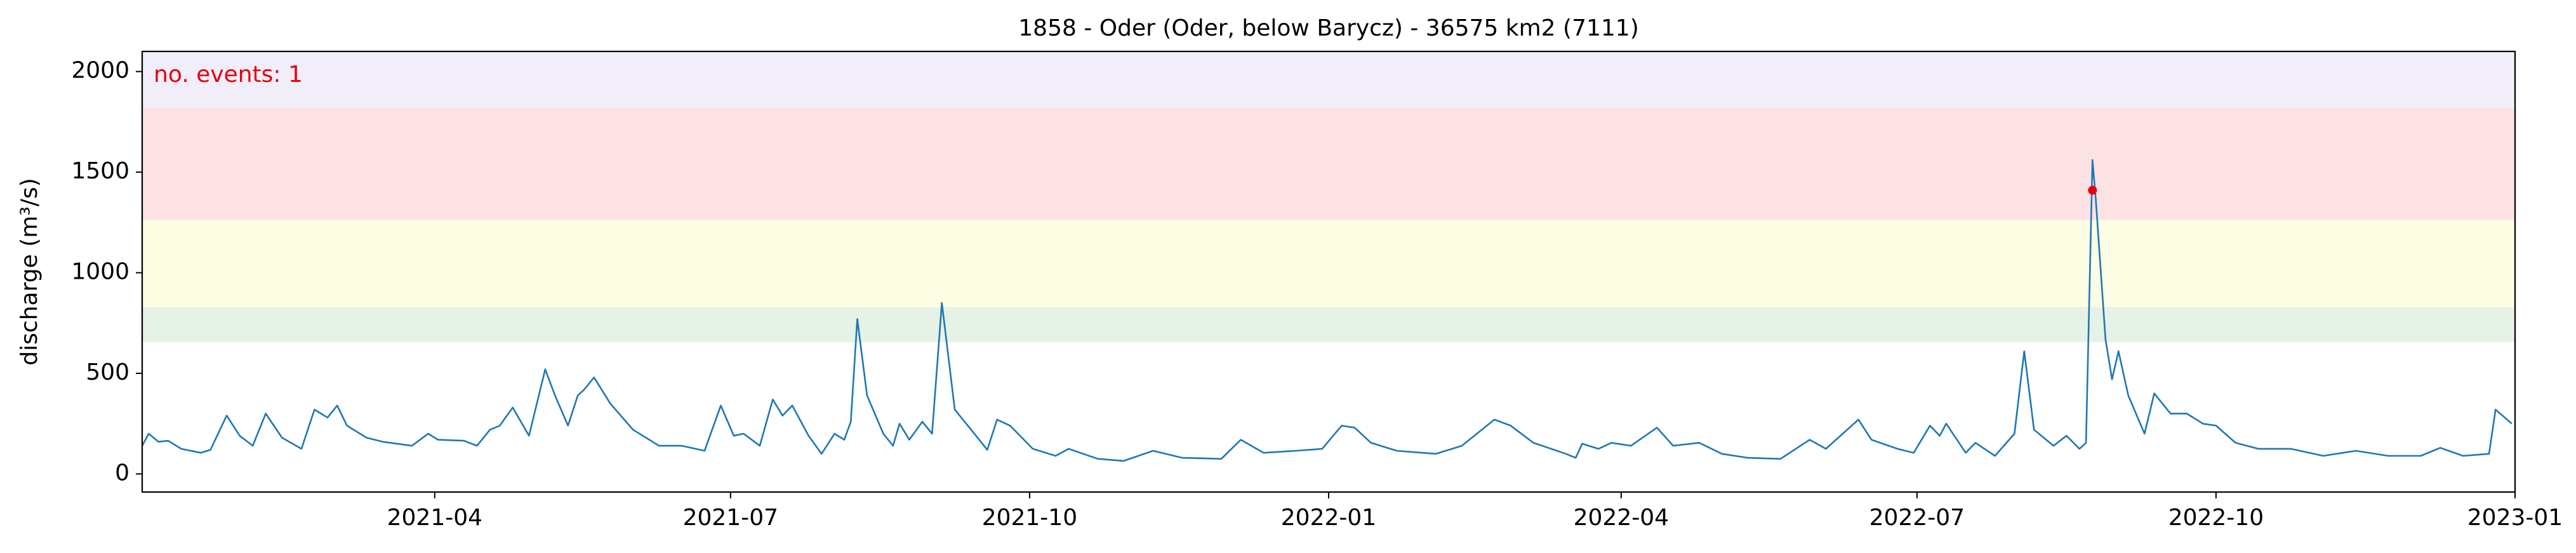 The width and height of the screenshot is (2576, 553). What do you see at coordinates (2092, 190) in the screenshot?
I see `event-marker` at bounding box center [2092, 190].